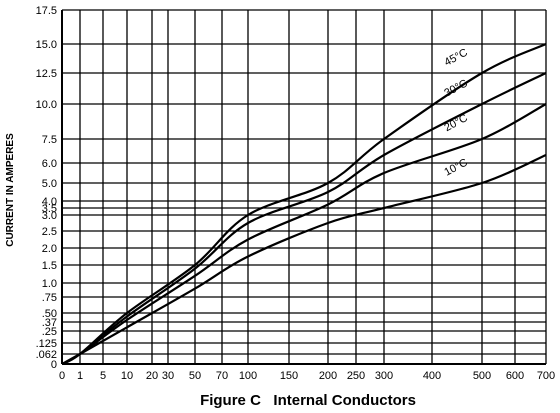 The image size is (560, 413). What do you see at coordinates (62, 376) in the screenshot?
I see `x-tick-label: 0` at bounding box center [62, 376].